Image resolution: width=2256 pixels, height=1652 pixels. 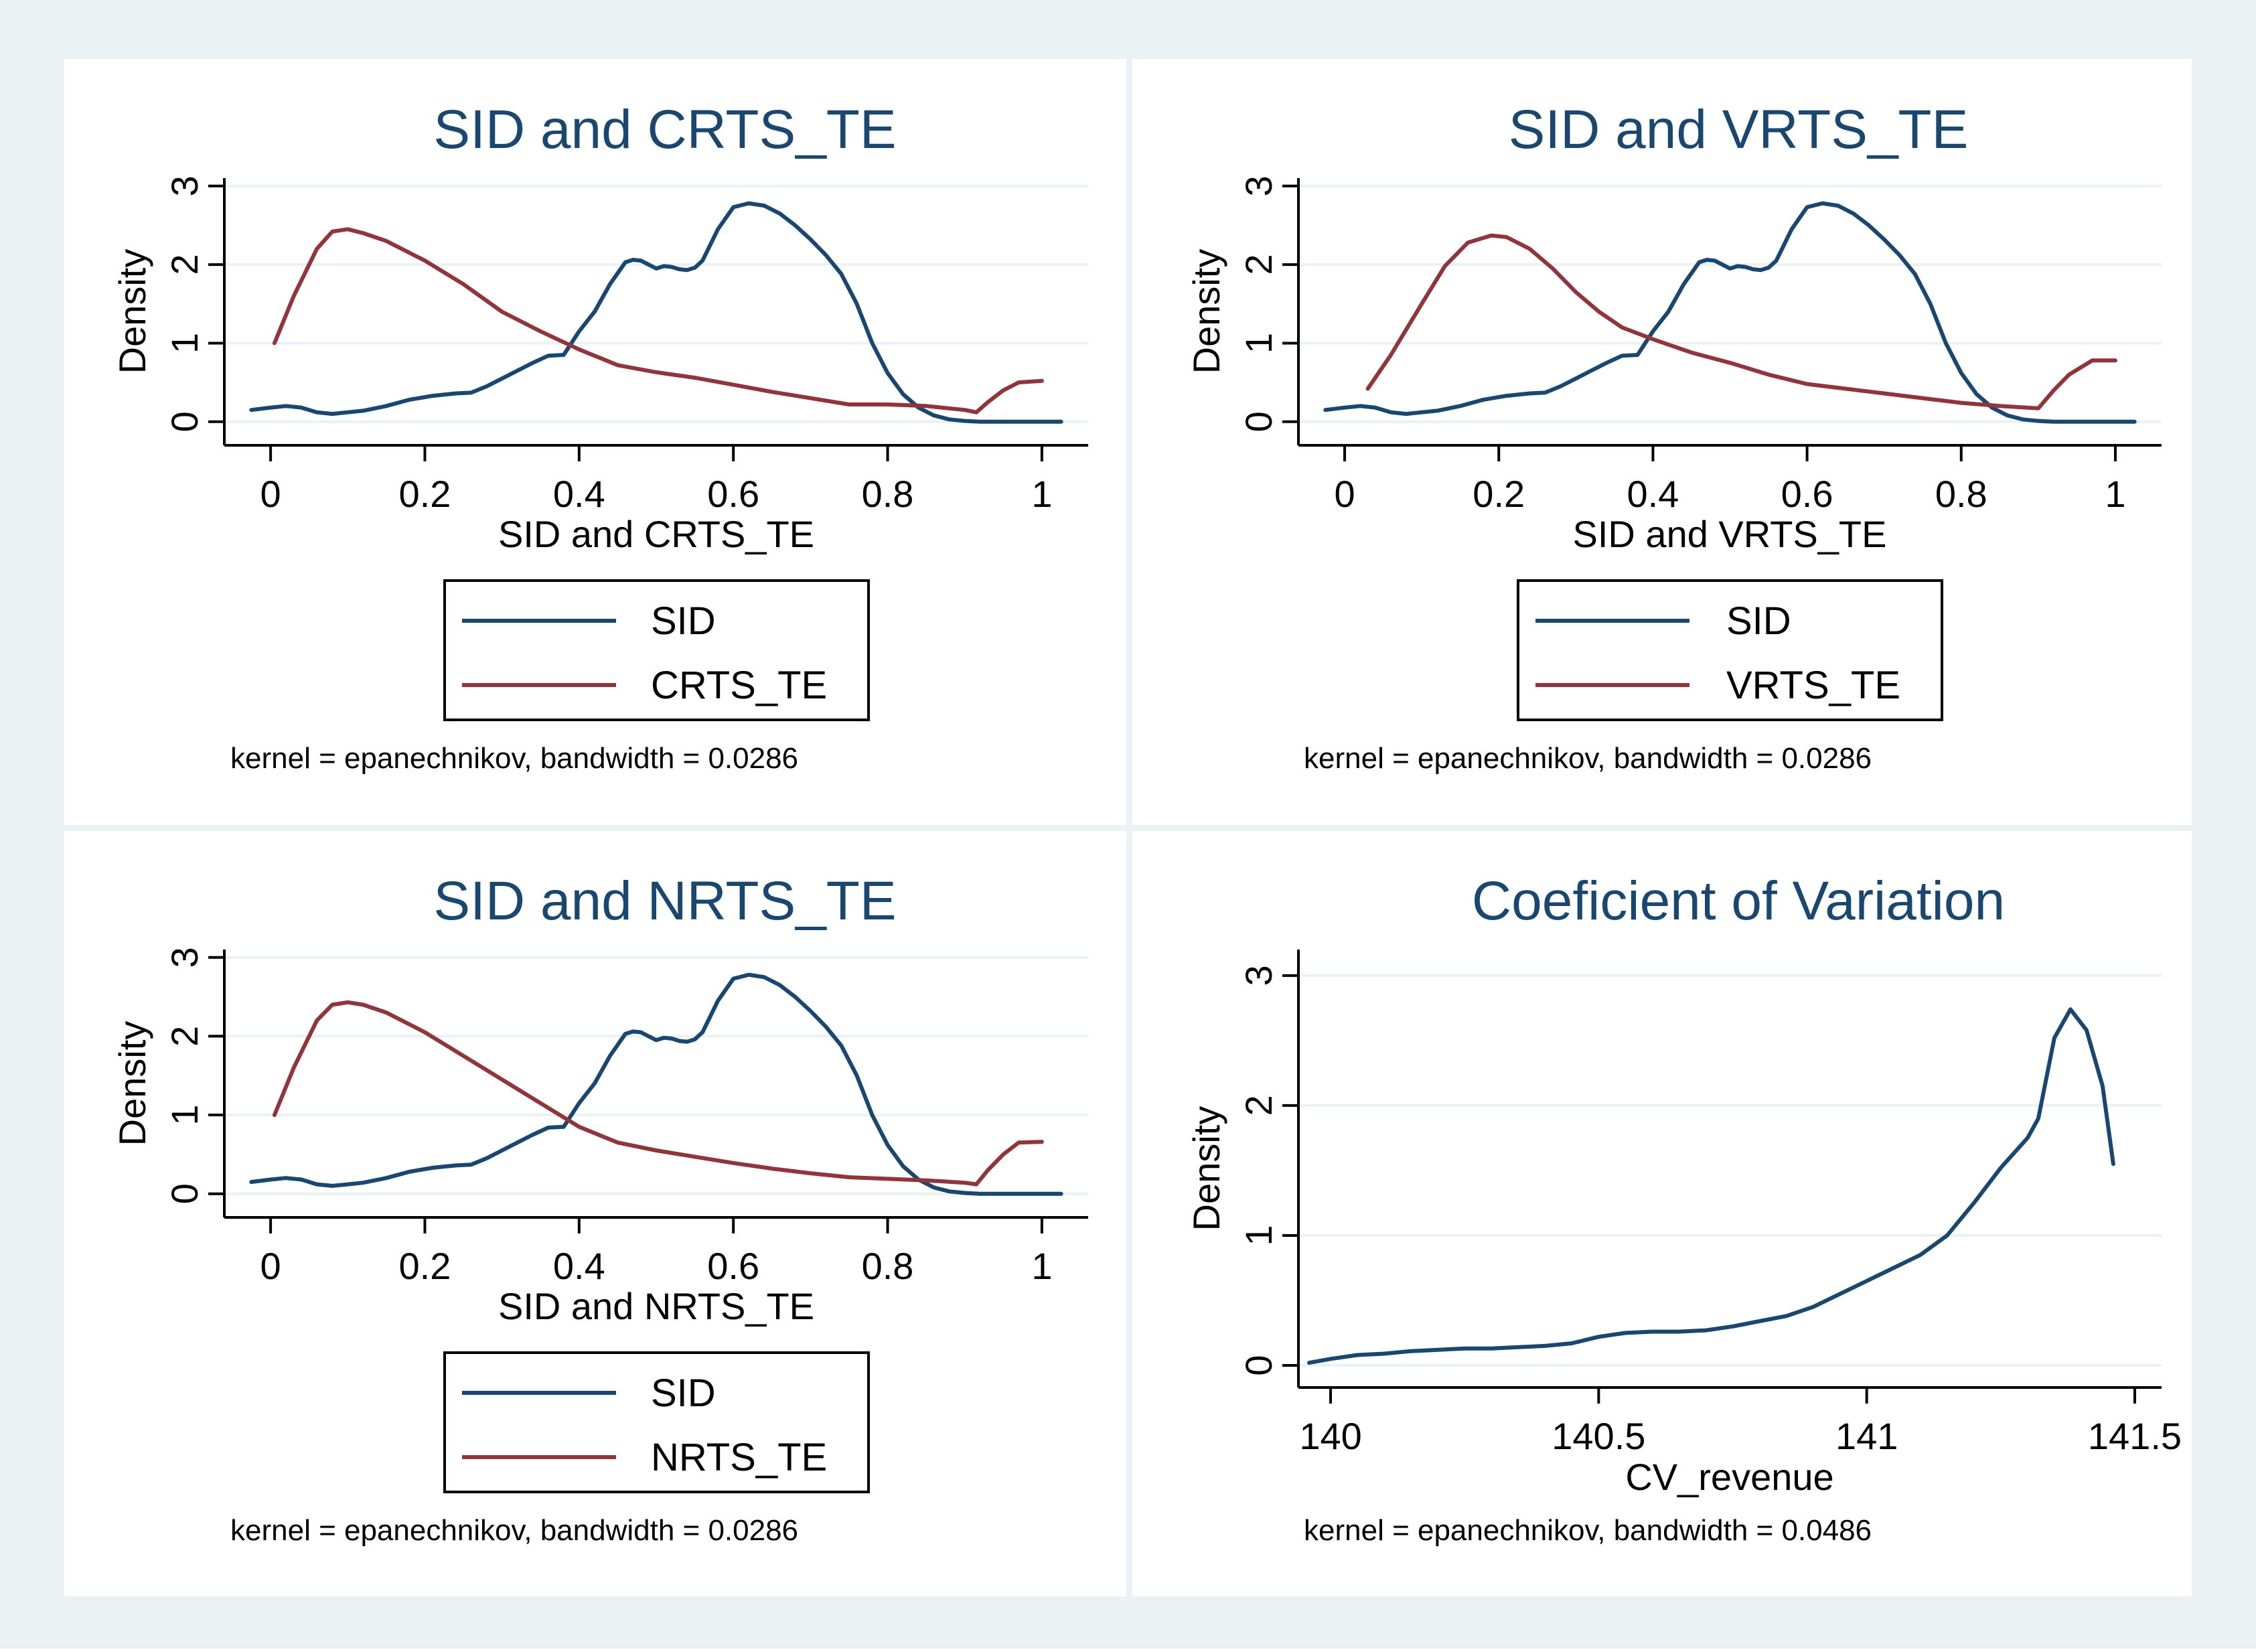 What do you see at coordinates (664, 129) in the screenshot?
I see `chart-title: SID and CRTS_TE` at bounding box center [664, 129].